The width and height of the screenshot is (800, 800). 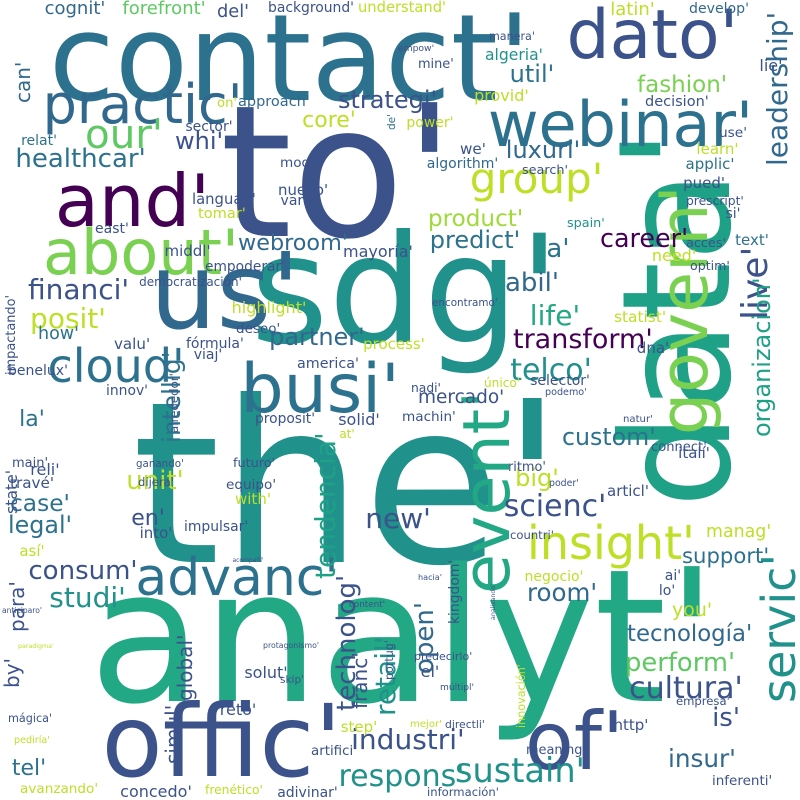 I want to click on cloud-word: inferenti', so click(x=742, y=780).